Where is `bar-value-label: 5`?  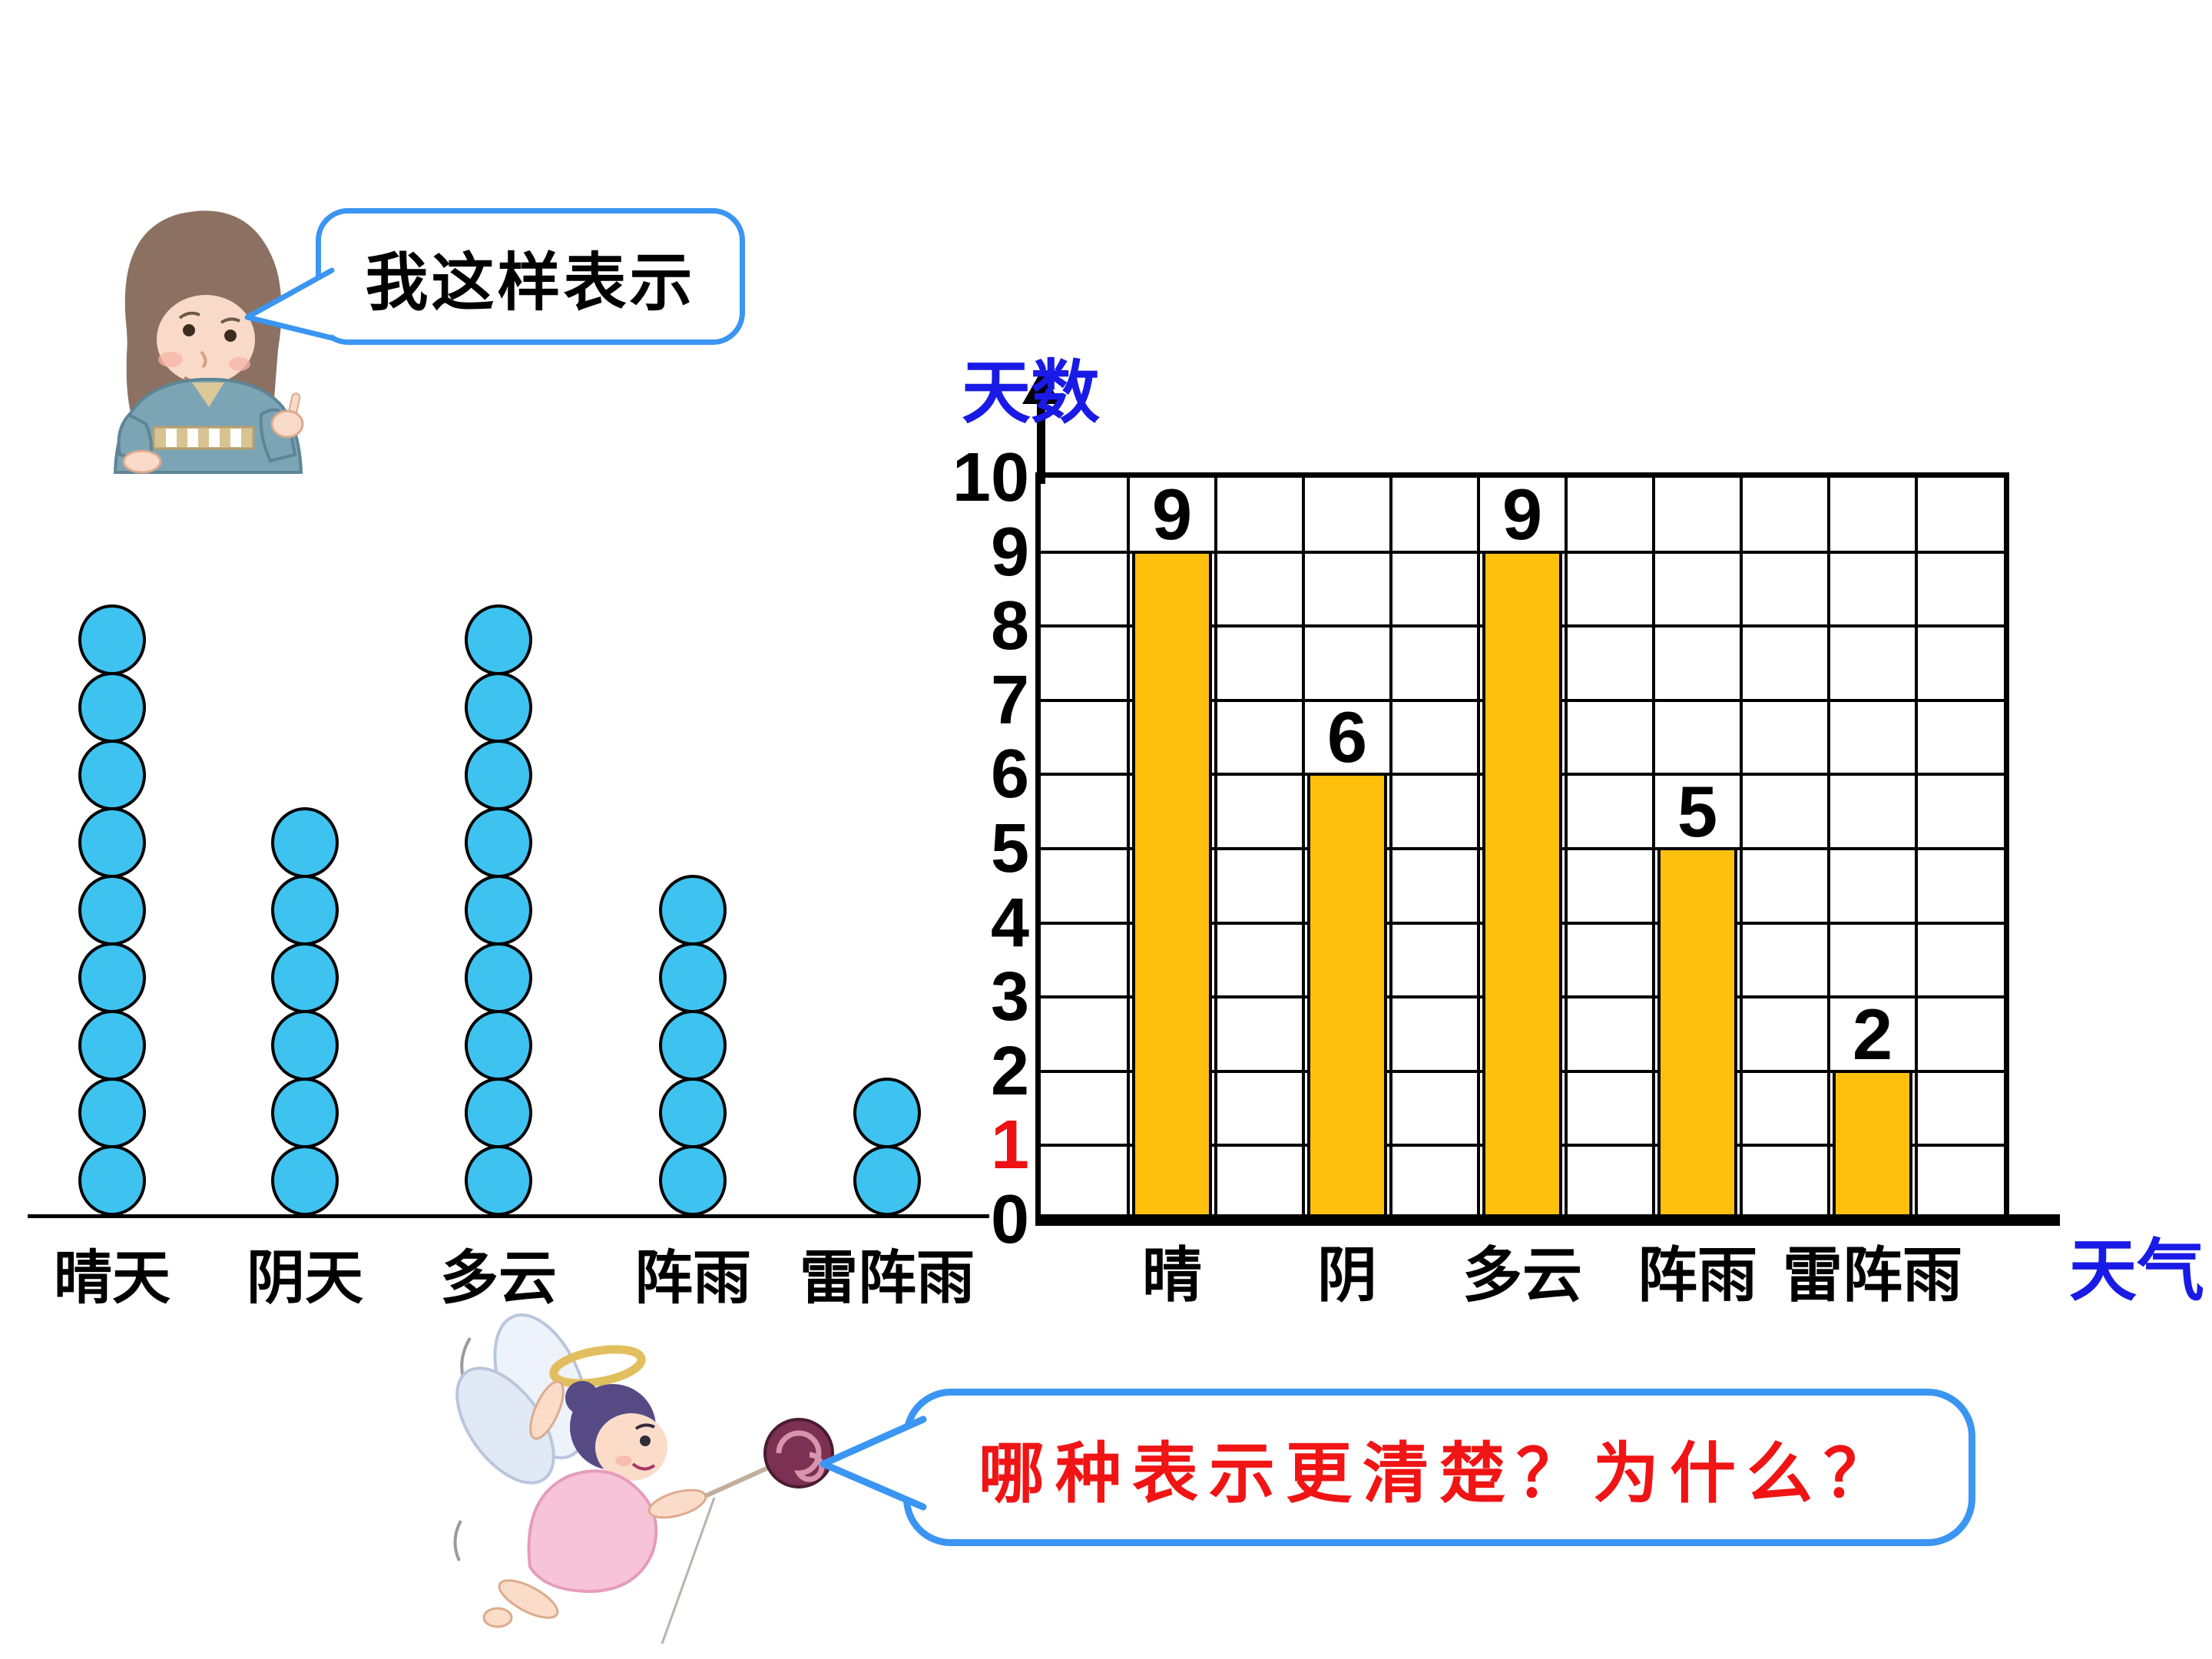
bar-value-label: 5 is located at coordinates (1698, 811).